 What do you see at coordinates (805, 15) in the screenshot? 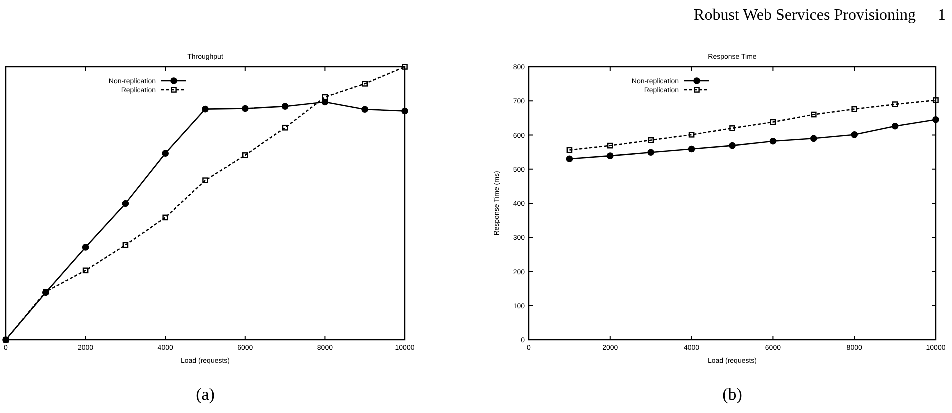
I see `text: Robust Web Services Provisioning` at bounding box center [805, 15].